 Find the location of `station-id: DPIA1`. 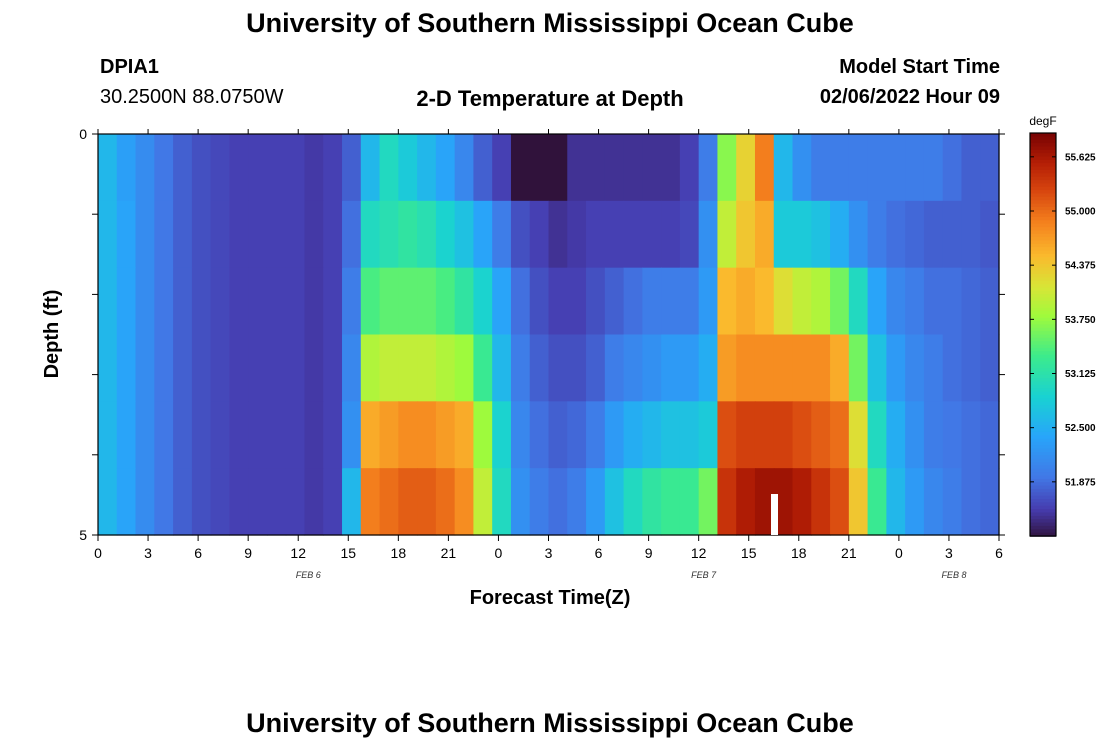

station-id: DPIA1 is located at coordinates (129, 67).